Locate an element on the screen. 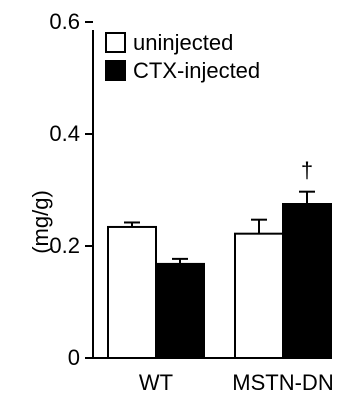 The width and height of the screenshot is (337, 395). annotation-dagger-0: † is located at coordinates (307, 170).